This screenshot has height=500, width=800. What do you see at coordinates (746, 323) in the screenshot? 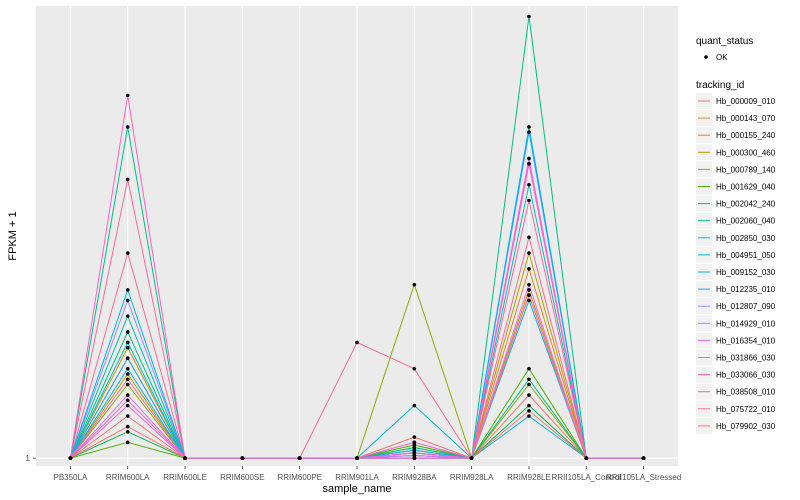
I see `legend-label: Hb_014929_010` at bounding box center [746, 323].